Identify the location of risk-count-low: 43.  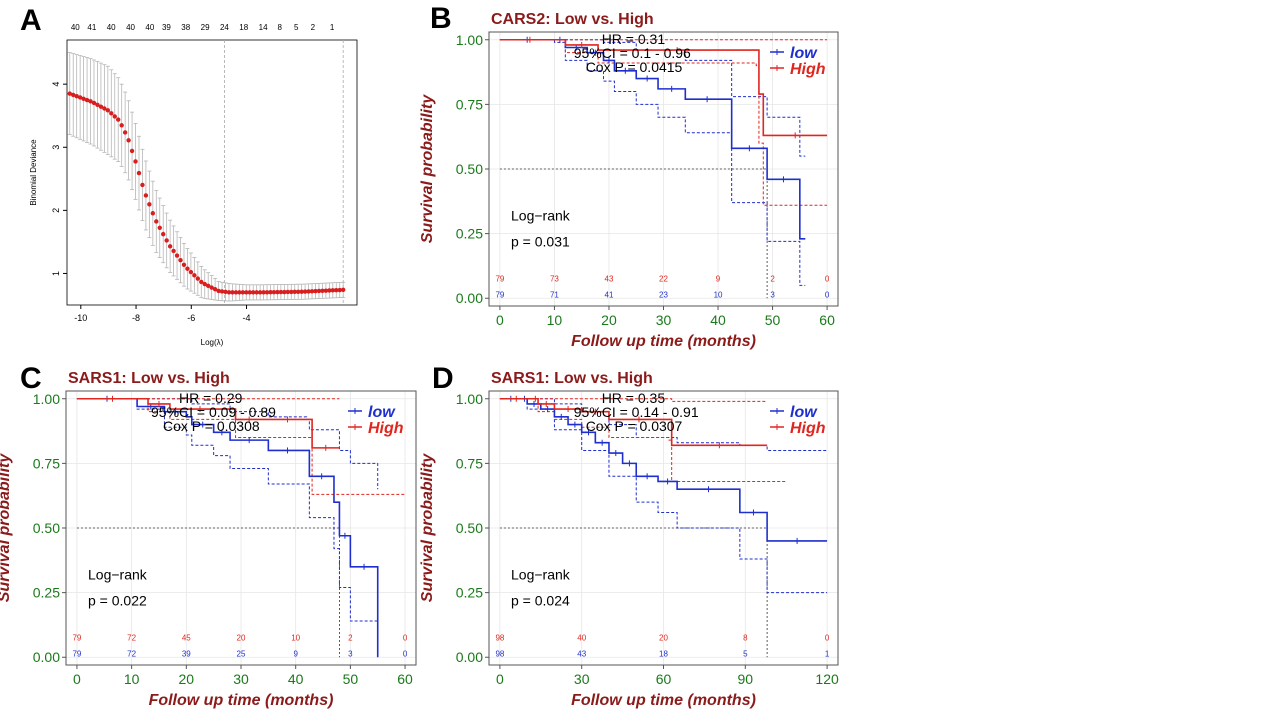
(581, 653).